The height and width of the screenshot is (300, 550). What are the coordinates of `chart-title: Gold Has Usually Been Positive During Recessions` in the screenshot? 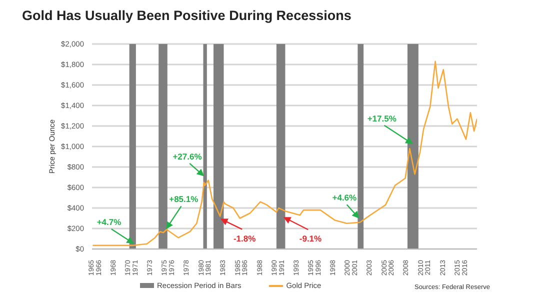 It's located at (187, 15).